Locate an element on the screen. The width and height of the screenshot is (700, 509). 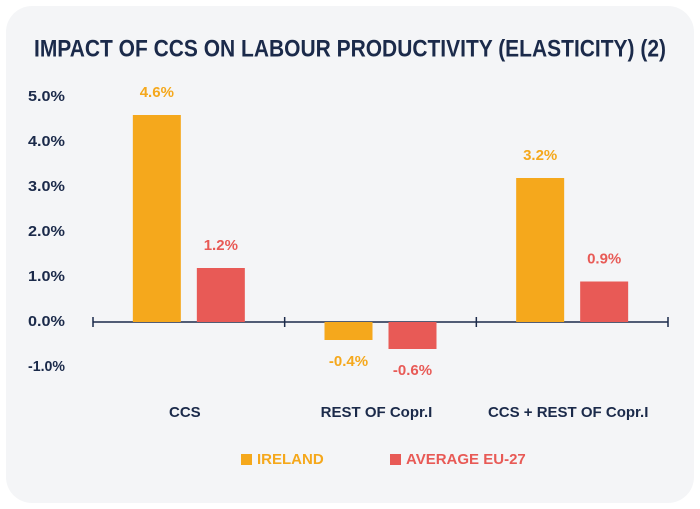
y-tick-label: 5.0% is located at coordinates (46, 96).